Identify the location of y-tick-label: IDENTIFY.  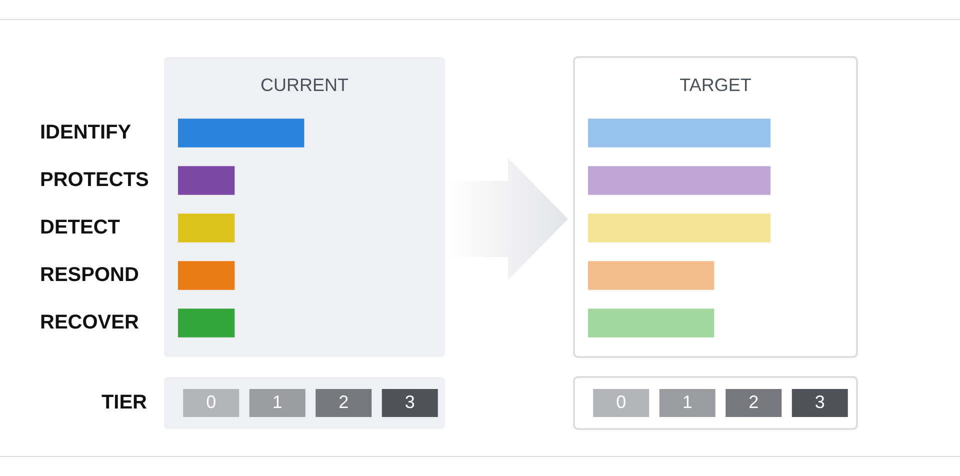
(86, 133).